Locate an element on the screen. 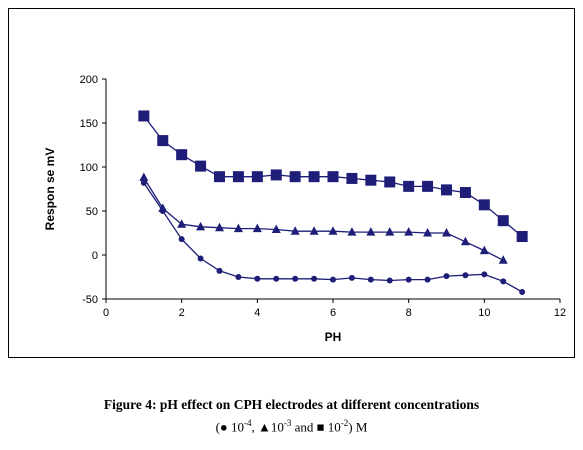  caption-legend-mid-2: and ■ 10 is located at coordinates (316, 427).